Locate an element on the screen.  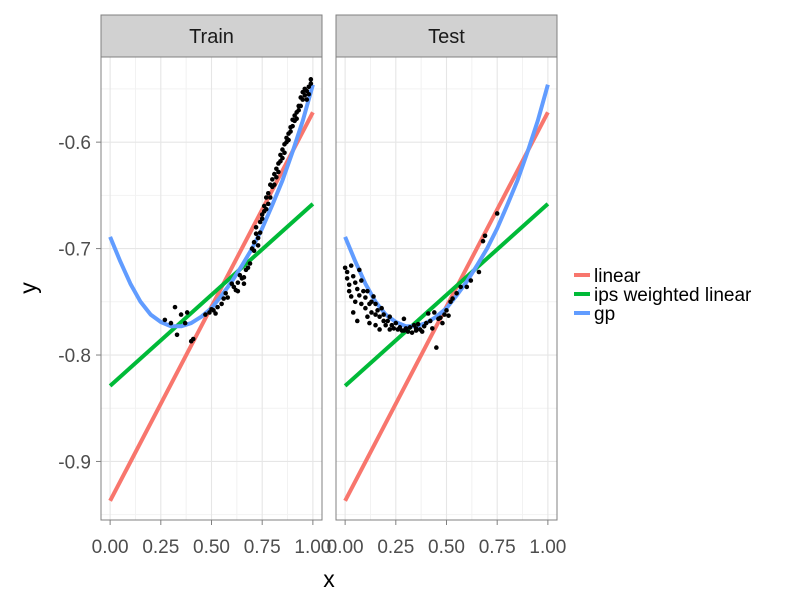
y-tick-label: -0.6 is located at coordinates (74, 143).